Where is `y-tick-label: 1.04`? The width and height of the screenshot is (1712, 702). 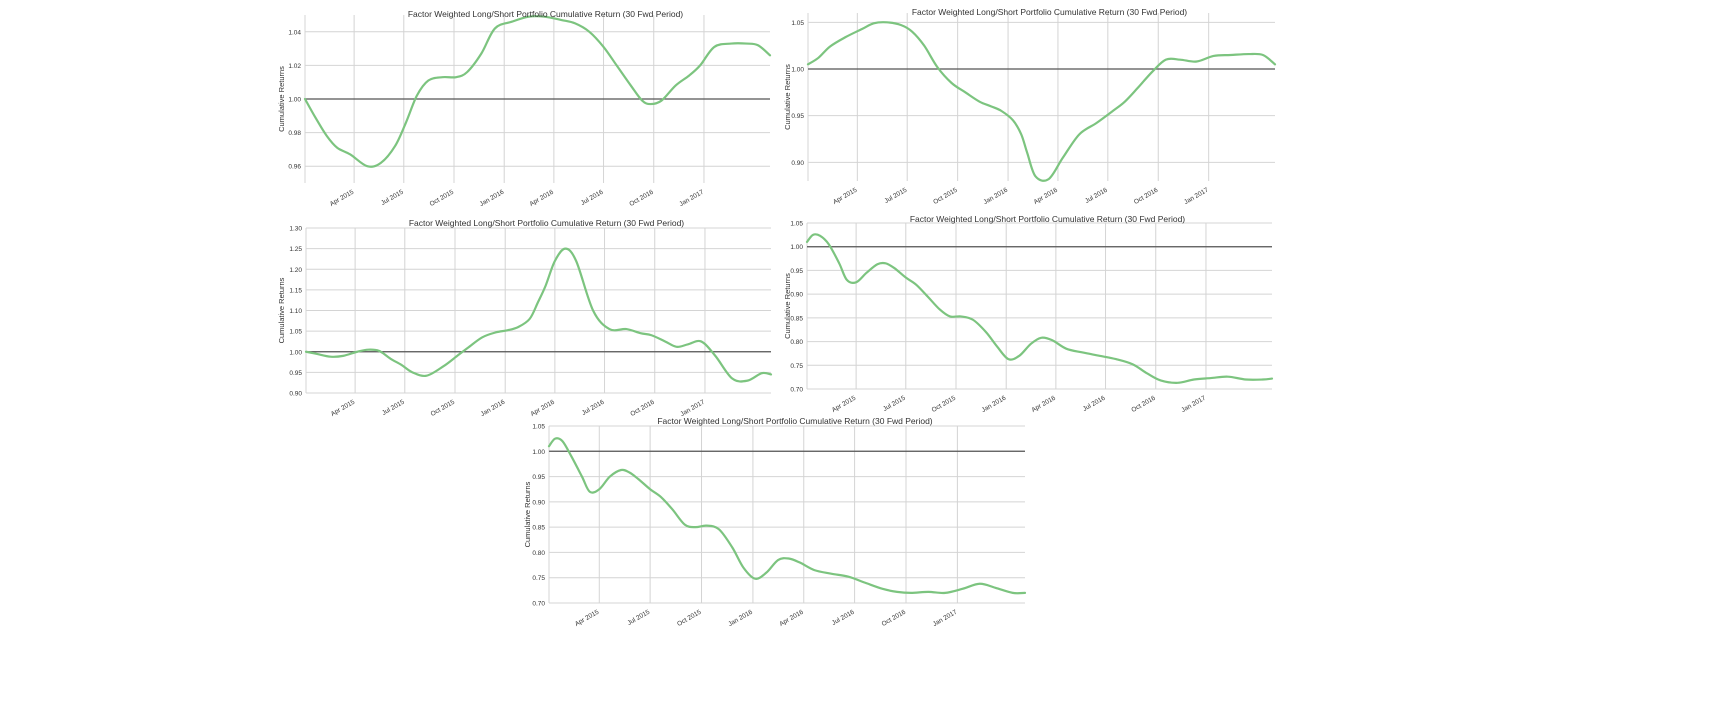 y-tick-label: 1.04 is located at coordinates (294, 32).